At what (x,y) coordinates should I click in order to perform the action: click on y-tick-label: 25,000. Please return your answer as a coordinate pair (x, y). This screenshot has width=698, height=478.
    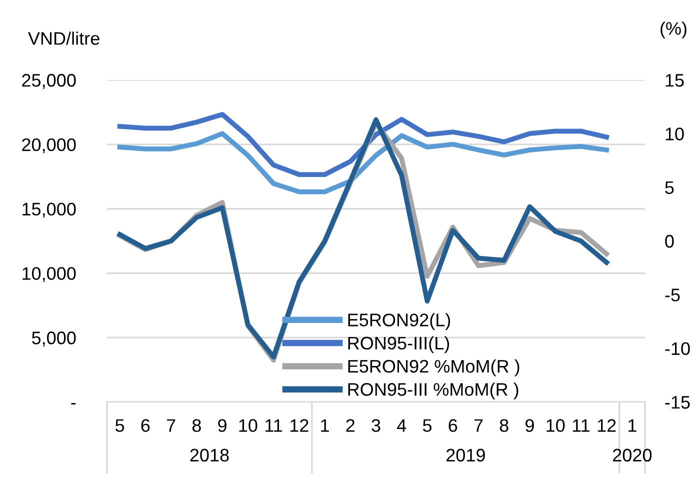
    Looking at the image, I should click on (49, 81).